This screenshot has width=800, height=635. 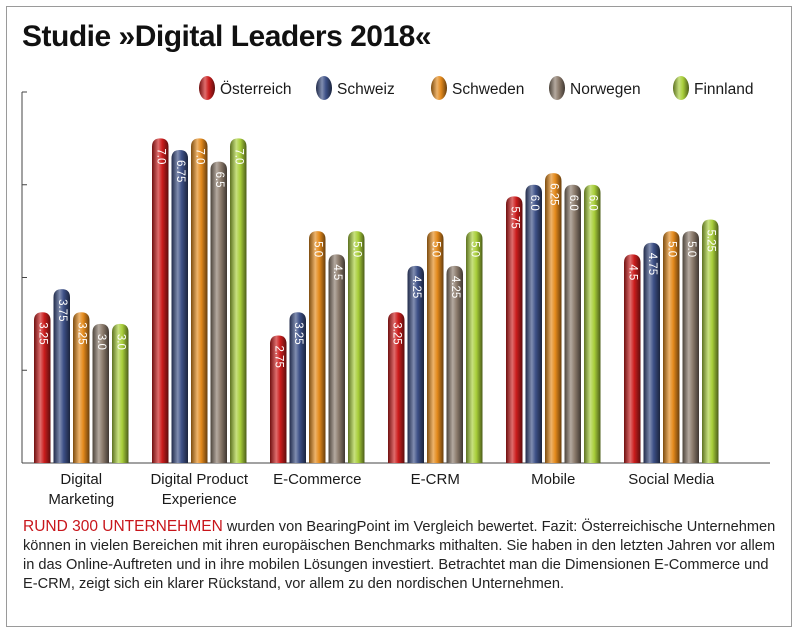 What do you see at coordinates (514, 217) in the screenshot?
I see `data-label: 5.75` at bounding box center [514, 217].